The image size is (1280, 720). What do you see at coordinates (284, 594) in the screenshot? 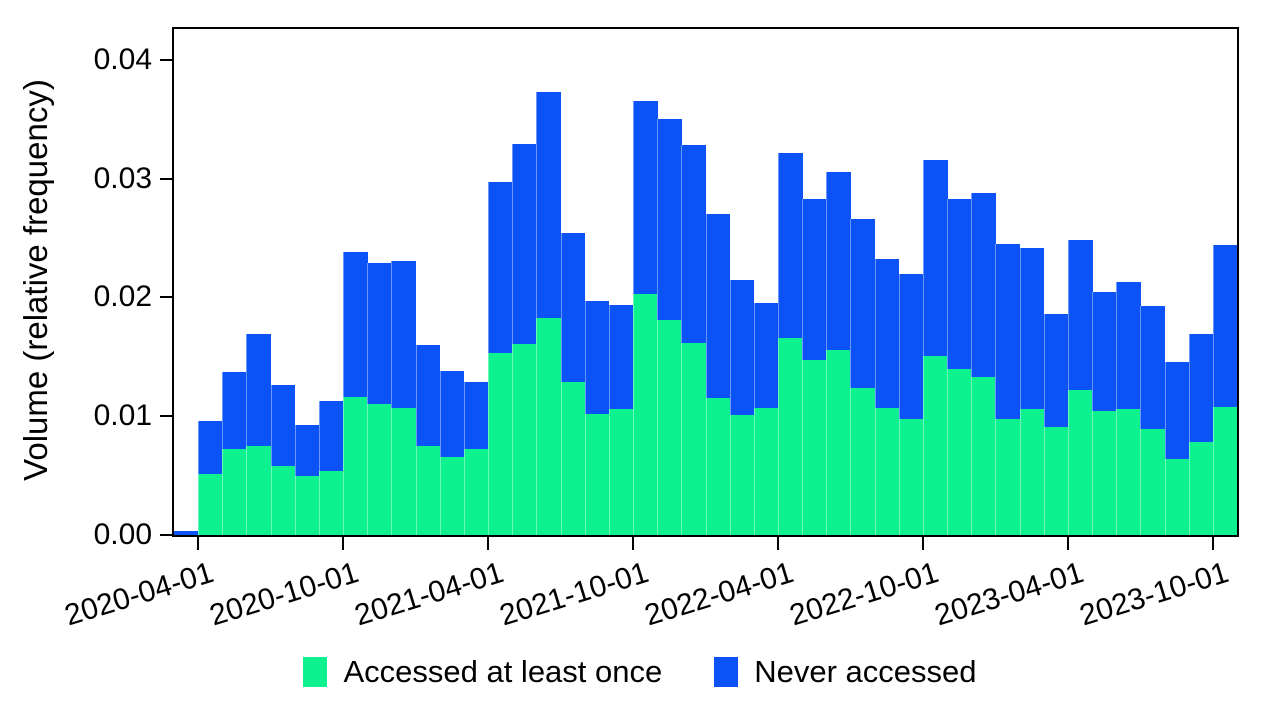
I see `x-tick-label: 2020-10-01` at bounding box center [284, 594].